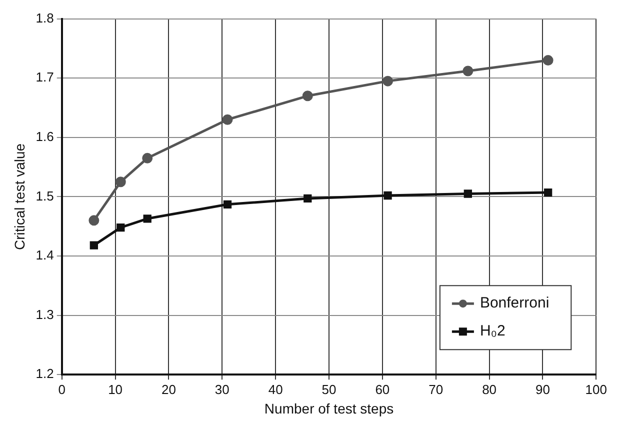 This screenshot has height=426, width=618. Describe the element at coordinates (382, 389) in the screenshot. I see `x-tick-label: 60` at that location.